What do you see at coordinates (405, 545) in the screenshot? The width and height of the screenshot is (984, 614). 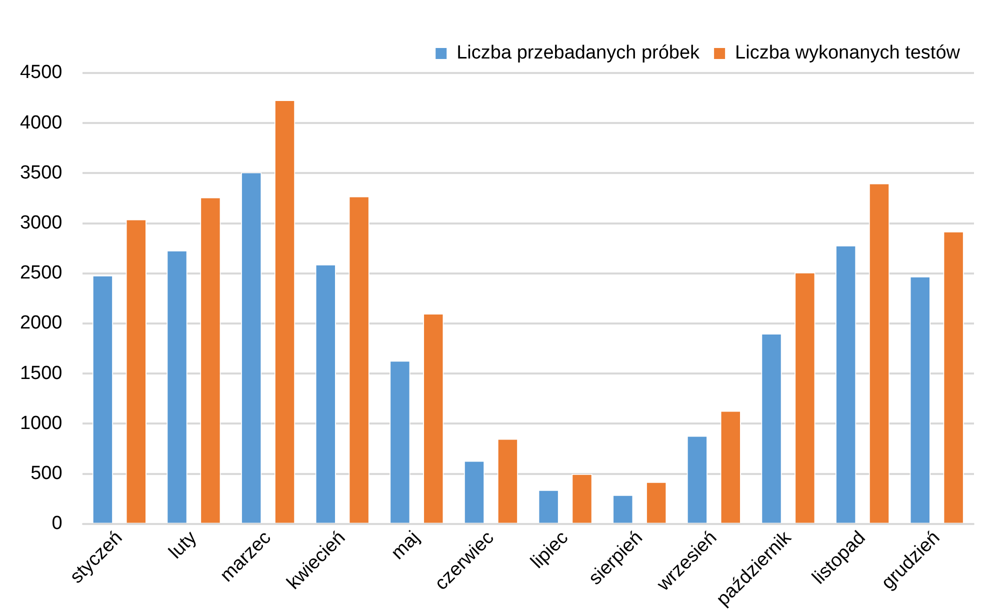 I see `x-tick-label: maj` at bounding box center [405, 545].